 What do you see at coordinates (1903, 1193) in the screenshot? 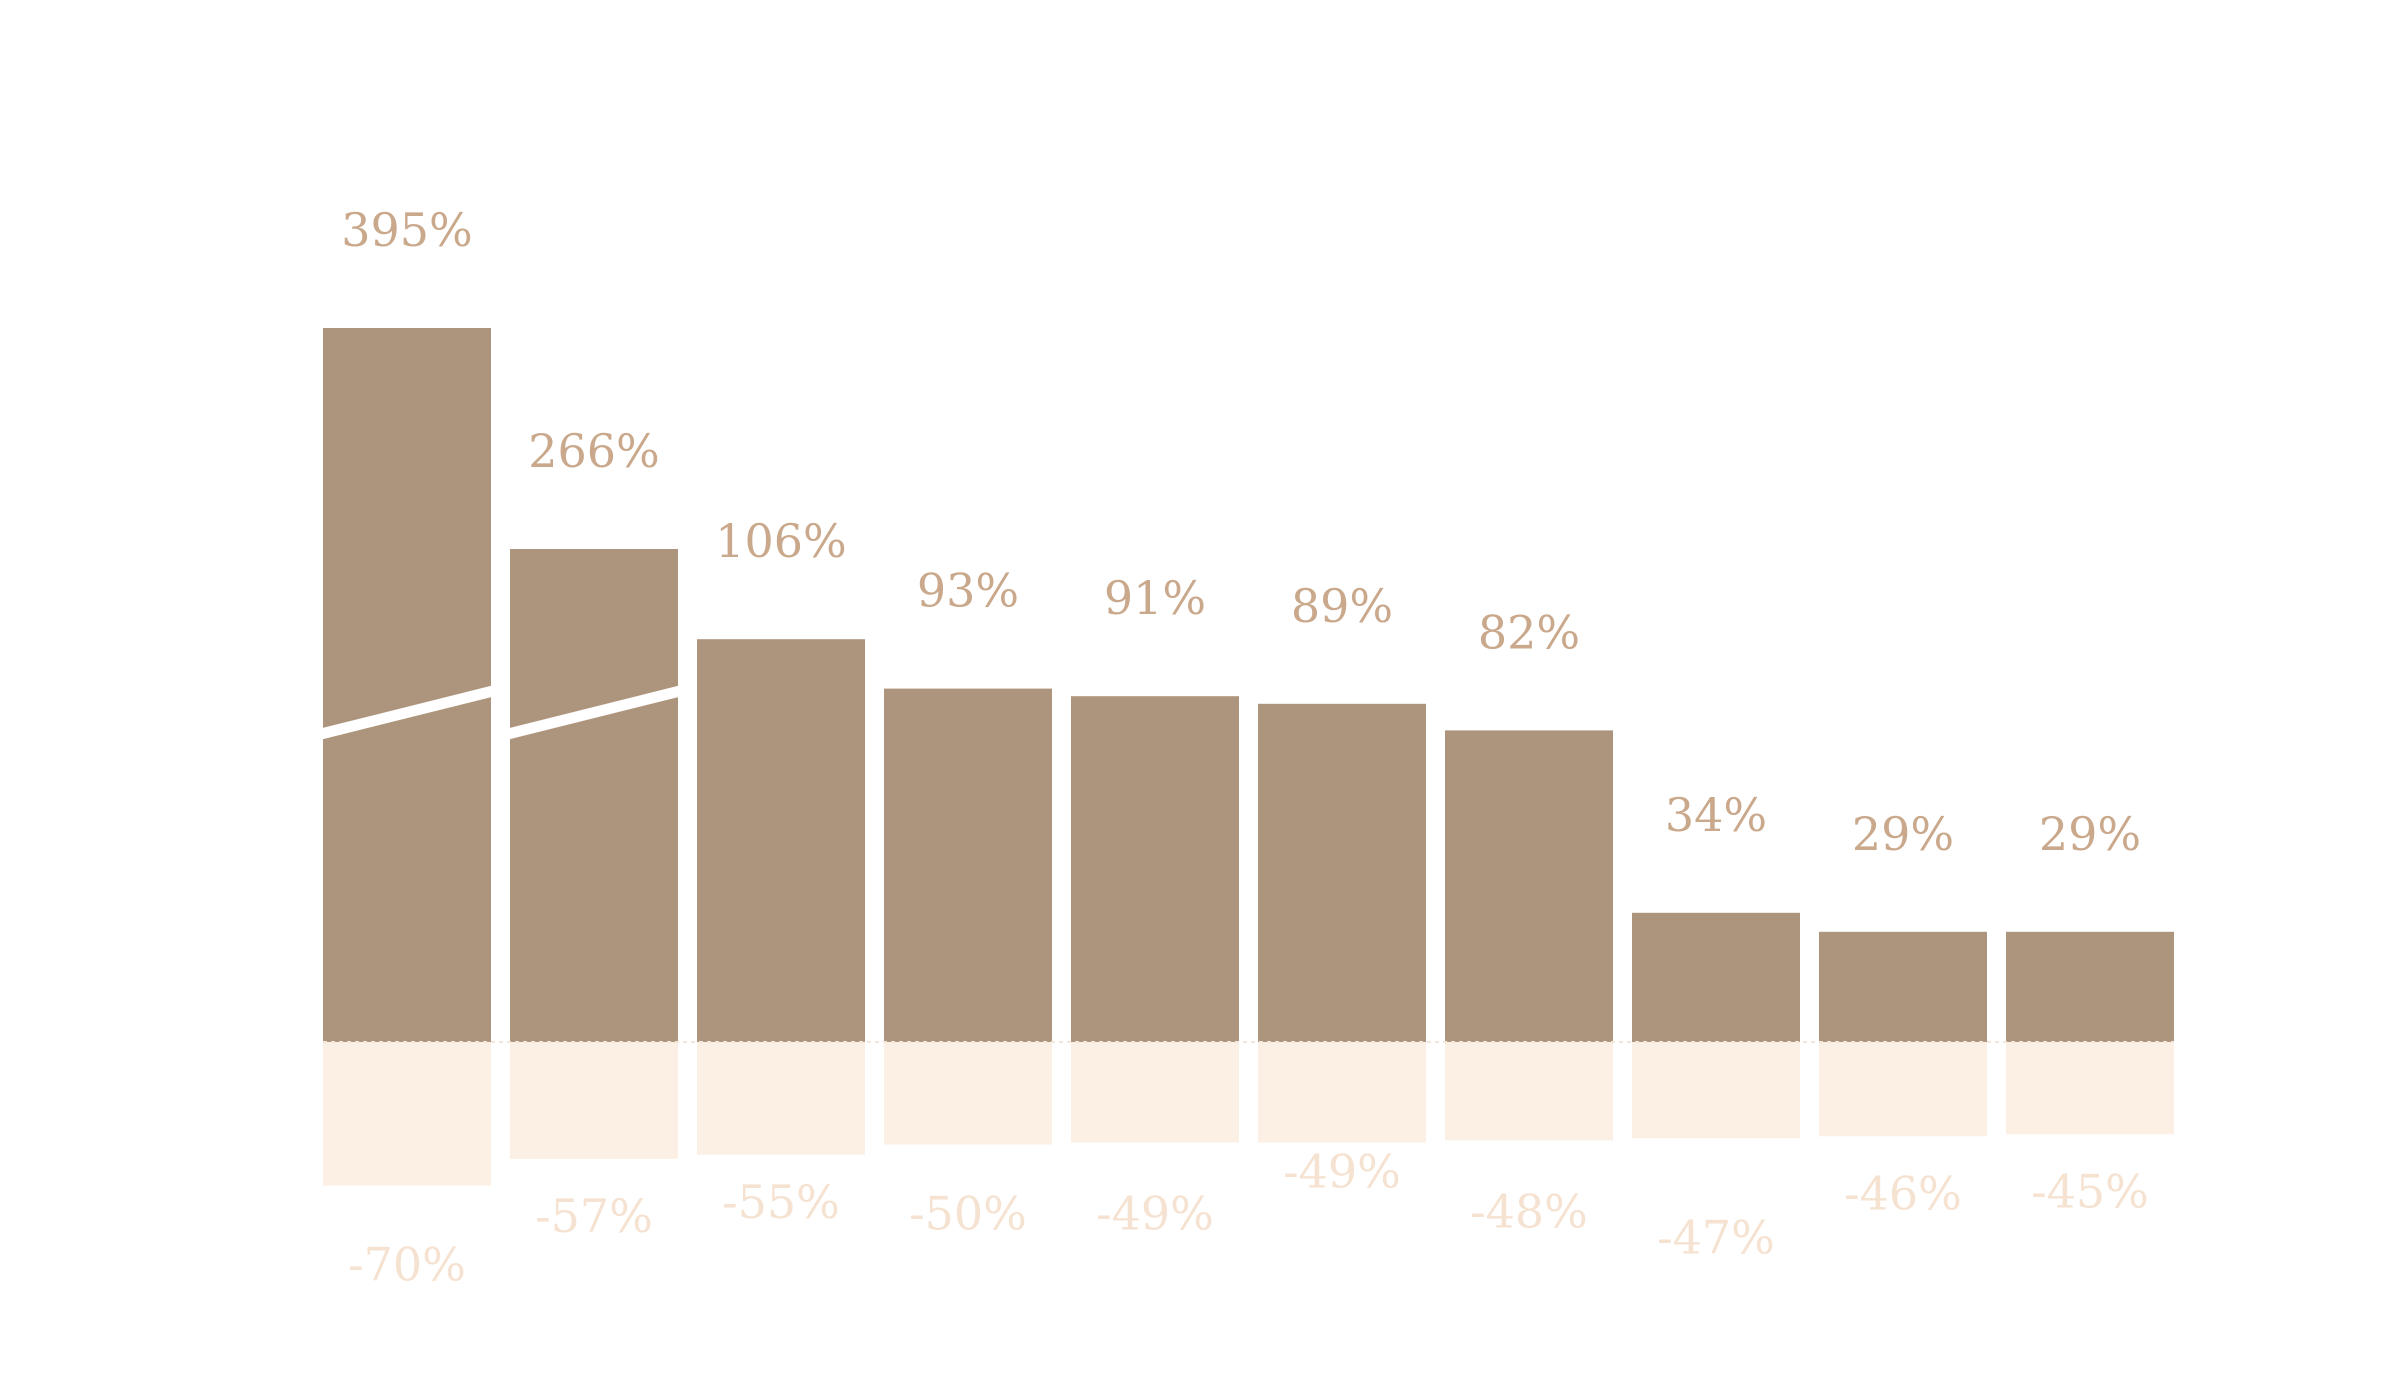
I see `data-label-negative: -46%` at bounding box center [1903, 1193].